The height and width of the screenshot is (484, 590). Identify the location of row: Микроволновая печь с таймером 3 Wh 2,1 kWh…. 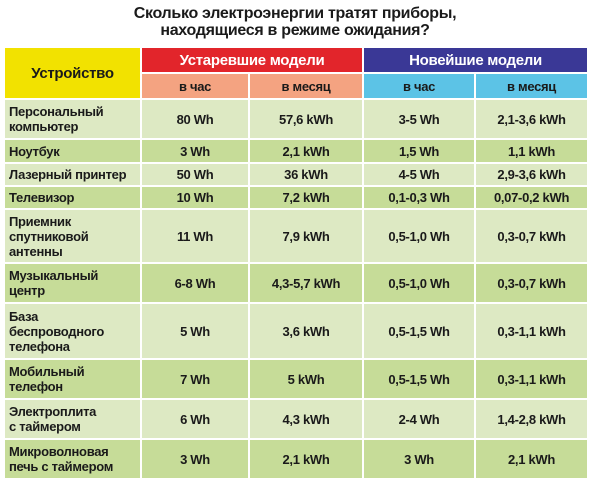
(296, 459).